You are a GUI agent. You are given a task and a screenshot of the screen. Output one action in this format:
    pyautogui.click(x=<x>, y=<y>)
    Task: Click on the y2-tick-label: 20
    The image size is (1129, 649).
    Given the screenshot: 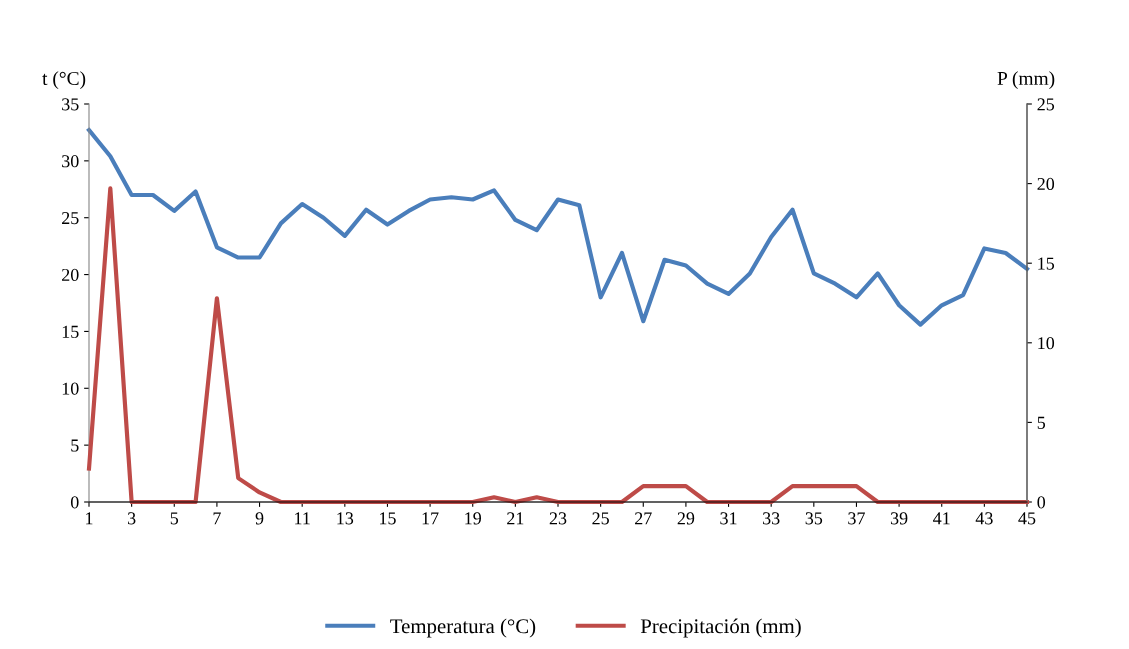 What is the action you would take?
    pyautogui.click(x=1046, y=184)
    